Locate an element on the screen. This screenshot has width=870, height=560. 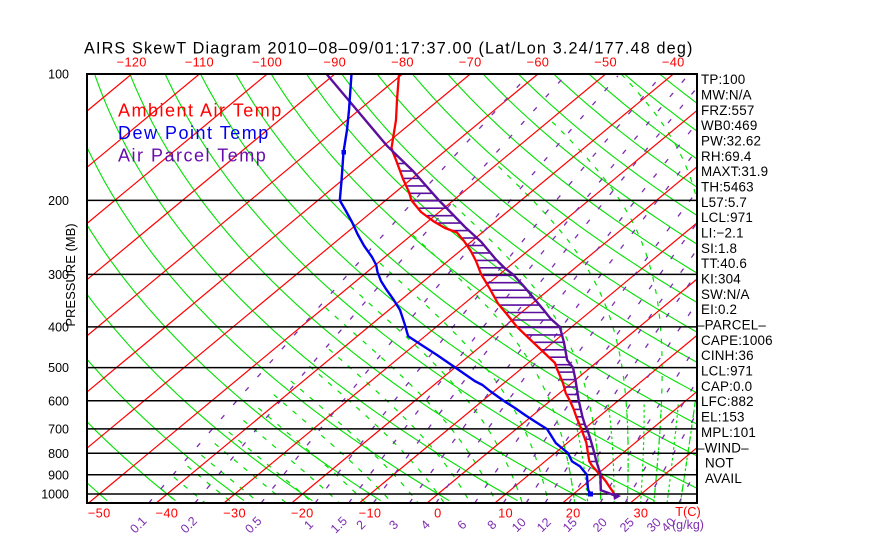
svg-text: WB0:469 is located at coordinates (729, 125).